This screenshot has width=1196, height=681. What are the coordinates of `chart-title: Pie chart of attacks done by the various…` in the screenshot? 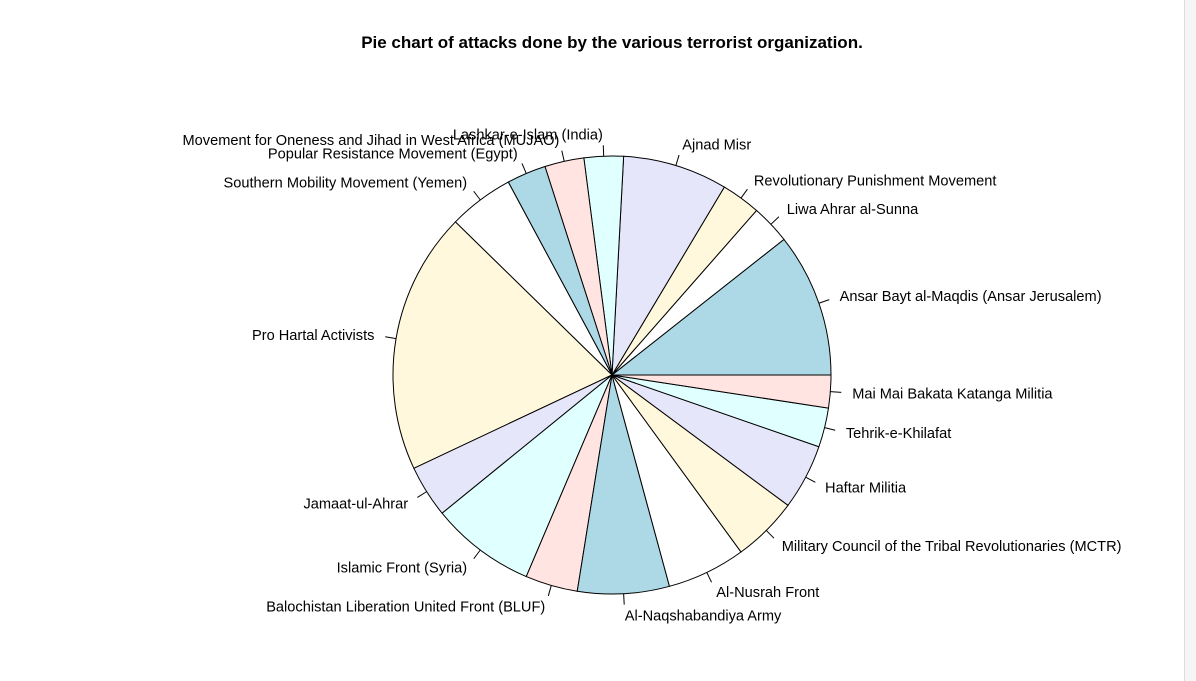 It's located at (612, 42).